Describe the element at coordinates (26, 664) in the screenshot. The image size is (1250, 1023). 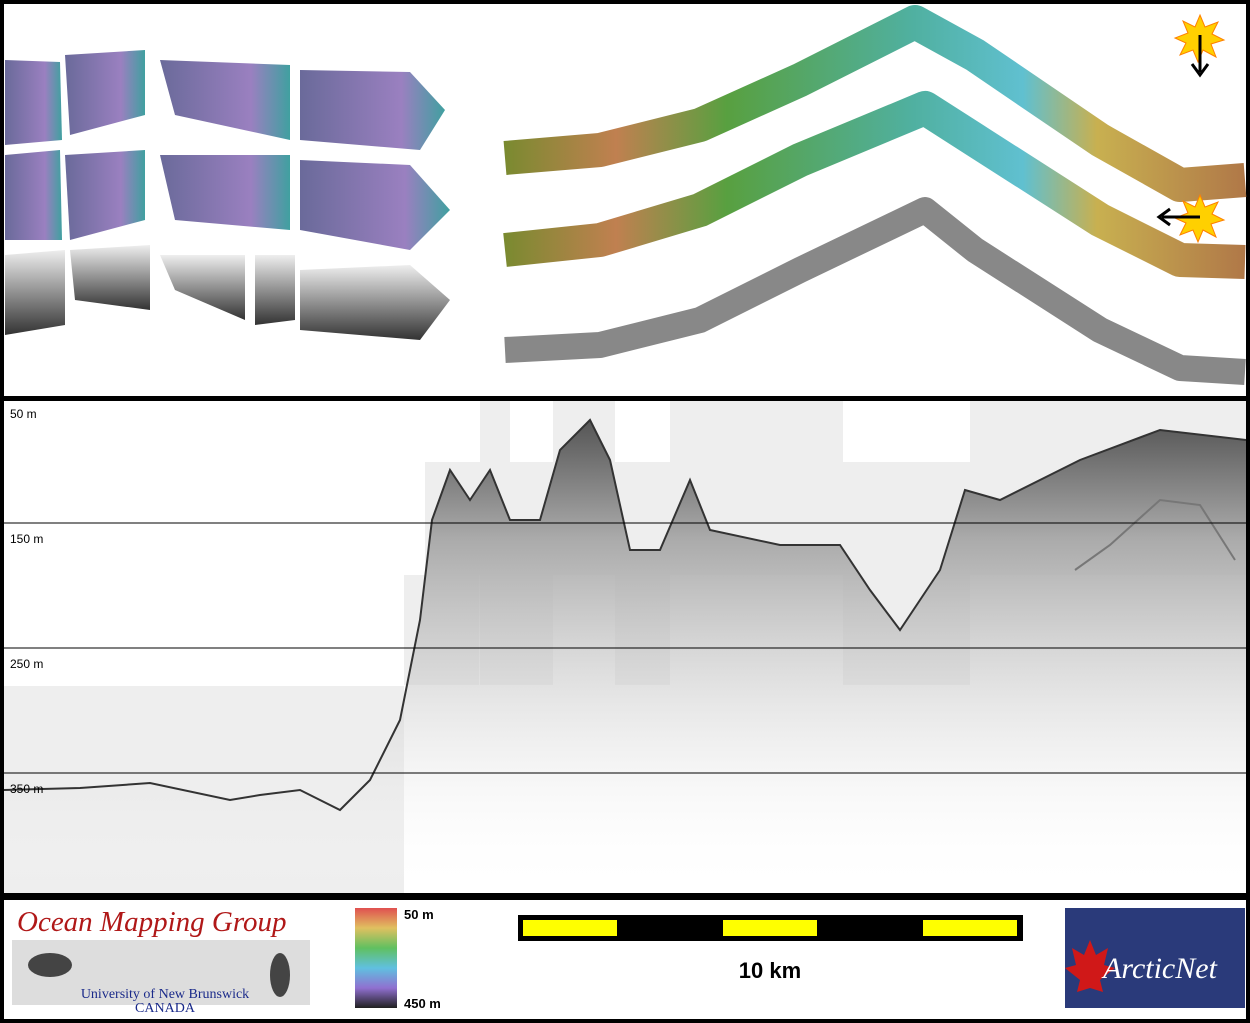
I see `depth-label: 250 m` at that location.